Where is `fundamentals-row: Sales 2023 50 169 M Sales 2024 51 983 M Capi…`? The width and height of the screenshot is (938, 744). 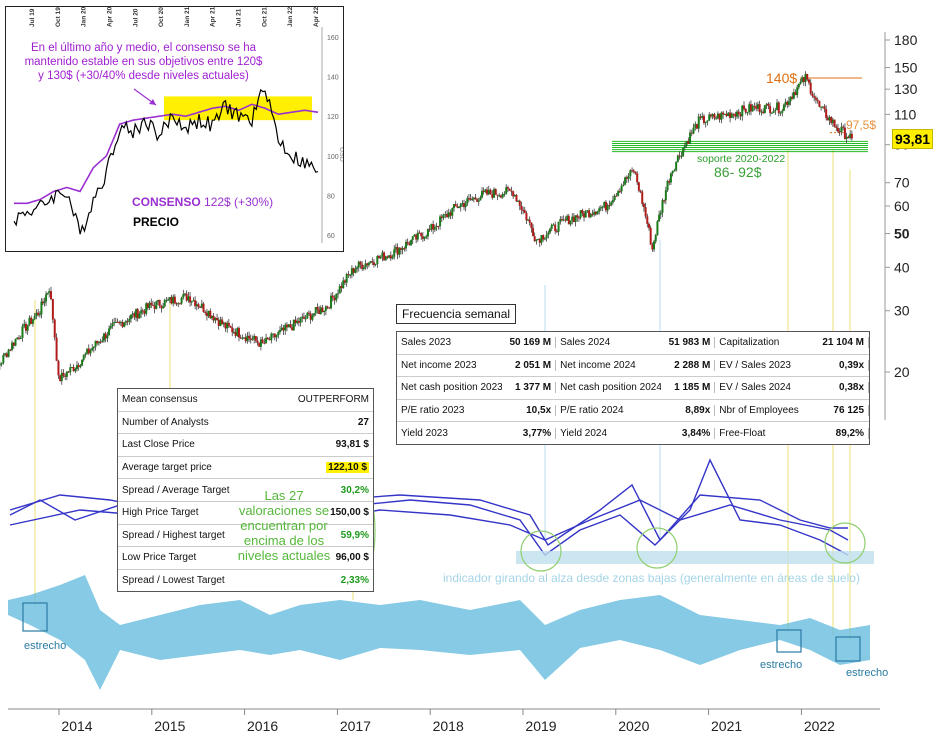 fundamentals-row: Sales 2023 50 169 M Sales 2024 51 983 M Capi… is located at coordinates (633, 343).